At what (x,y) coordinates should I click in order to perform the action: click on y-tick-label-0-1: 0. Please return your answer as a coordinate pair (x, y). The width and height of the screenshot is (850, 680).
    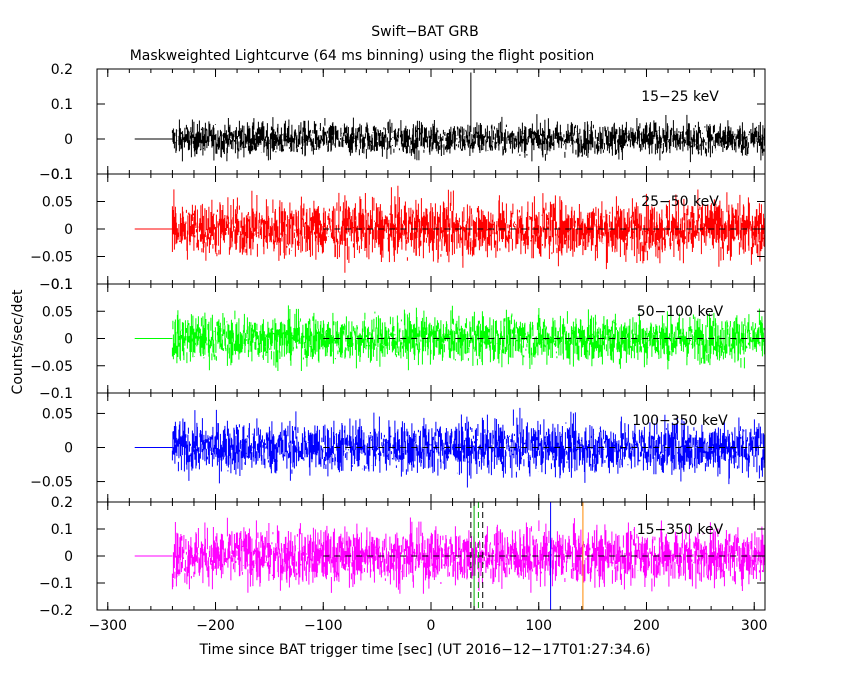
    Looking at the image, I should click on (68, 140).